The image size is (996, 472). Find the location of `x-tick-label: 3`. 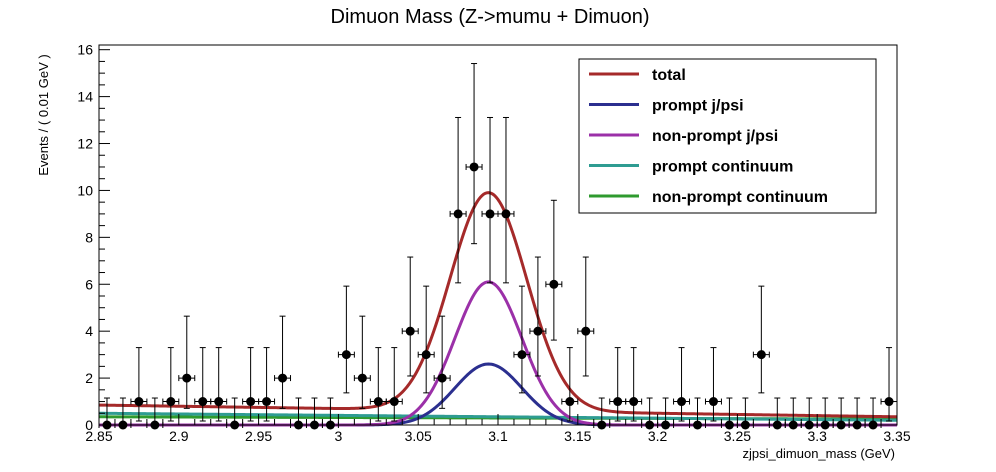

x-tick-label: 3 is located at coordinates (339, 436).